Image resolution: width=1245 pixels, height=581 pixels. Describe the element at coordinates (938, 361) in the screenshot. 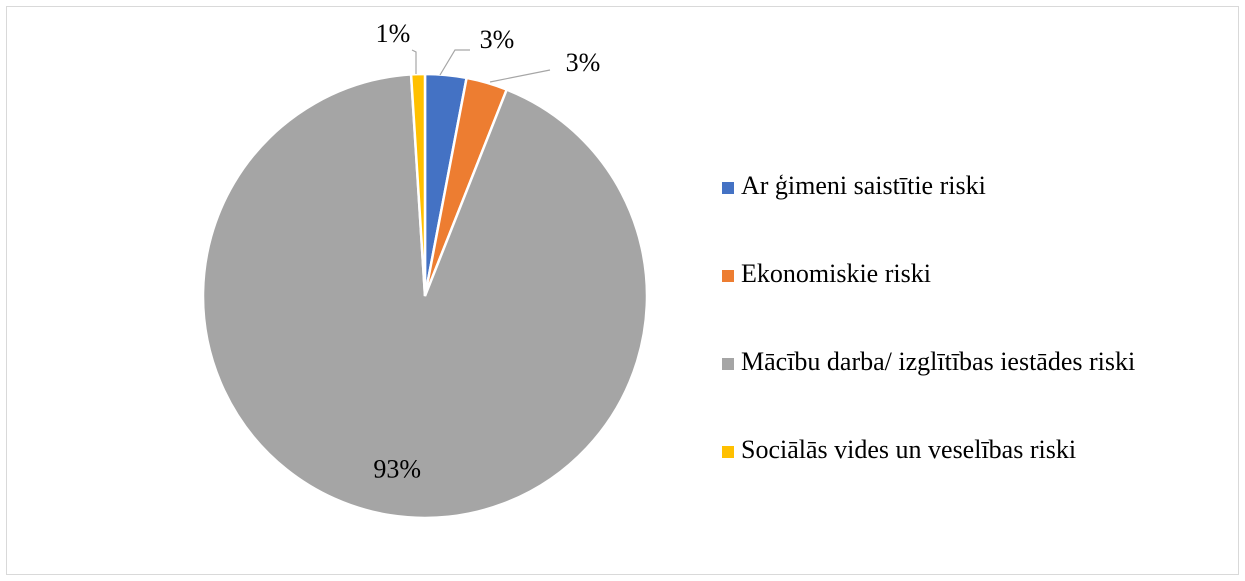

I see `legend-label: Mācību darba/ izglītības iestādes riski` at that location.